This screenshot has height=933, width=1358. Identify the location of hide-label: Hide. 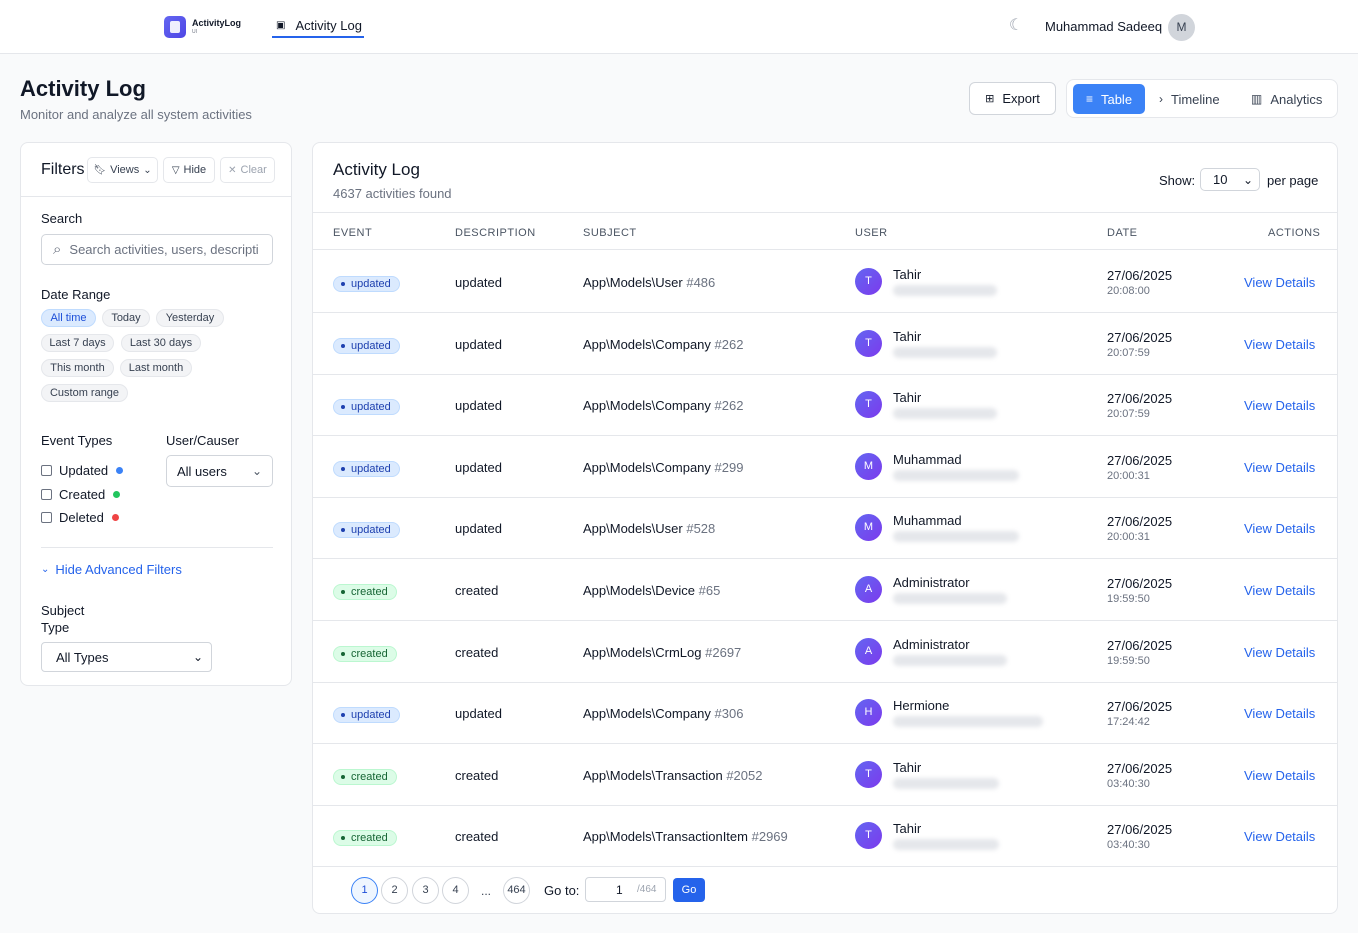
(195, 170).